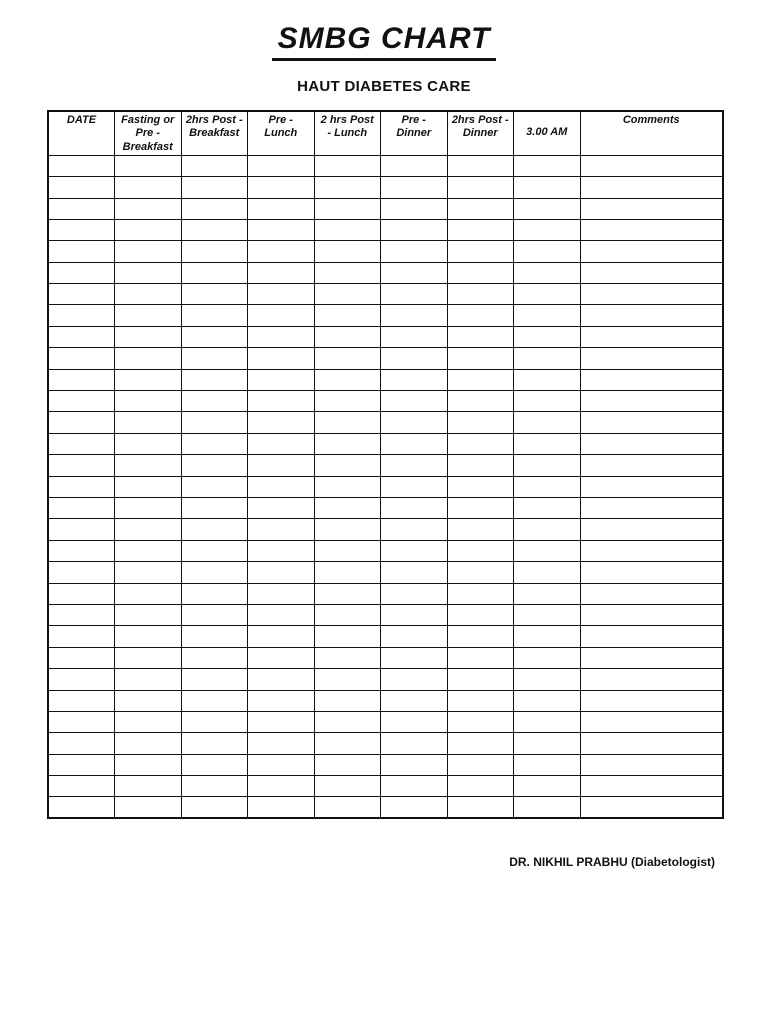 This screenshot has height=1024, width=768. Describe the element at coordinates (384, 42) in the screenshot. I see `page-title: SMBG CHART` at that location.